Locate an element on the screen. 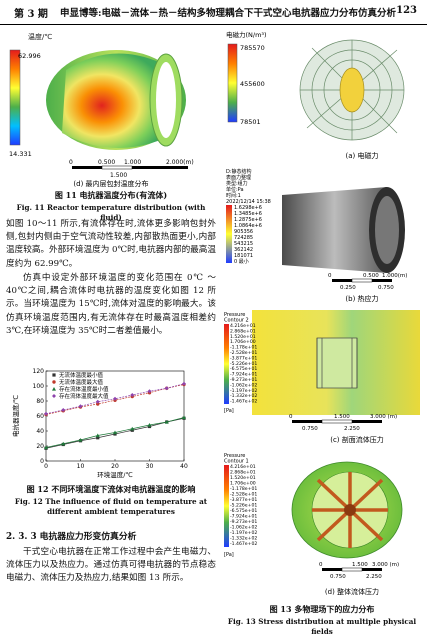  fig11-scale-bar: 0 0.500 1.000 2.000(m) 1.500 is located at coordinates (131, 169).